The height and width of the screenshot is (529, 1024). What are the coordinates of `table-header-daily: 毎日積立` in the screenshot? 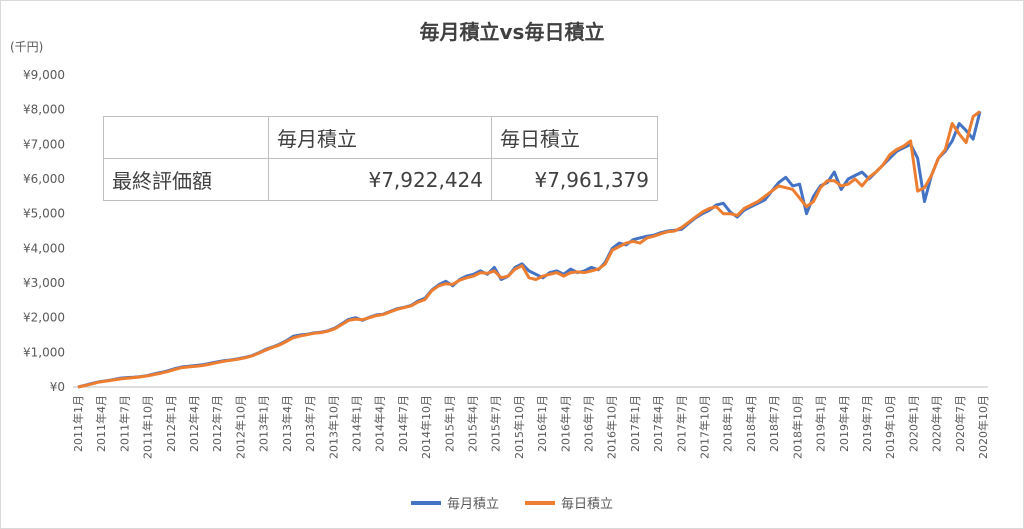 It's located at (574, 137).